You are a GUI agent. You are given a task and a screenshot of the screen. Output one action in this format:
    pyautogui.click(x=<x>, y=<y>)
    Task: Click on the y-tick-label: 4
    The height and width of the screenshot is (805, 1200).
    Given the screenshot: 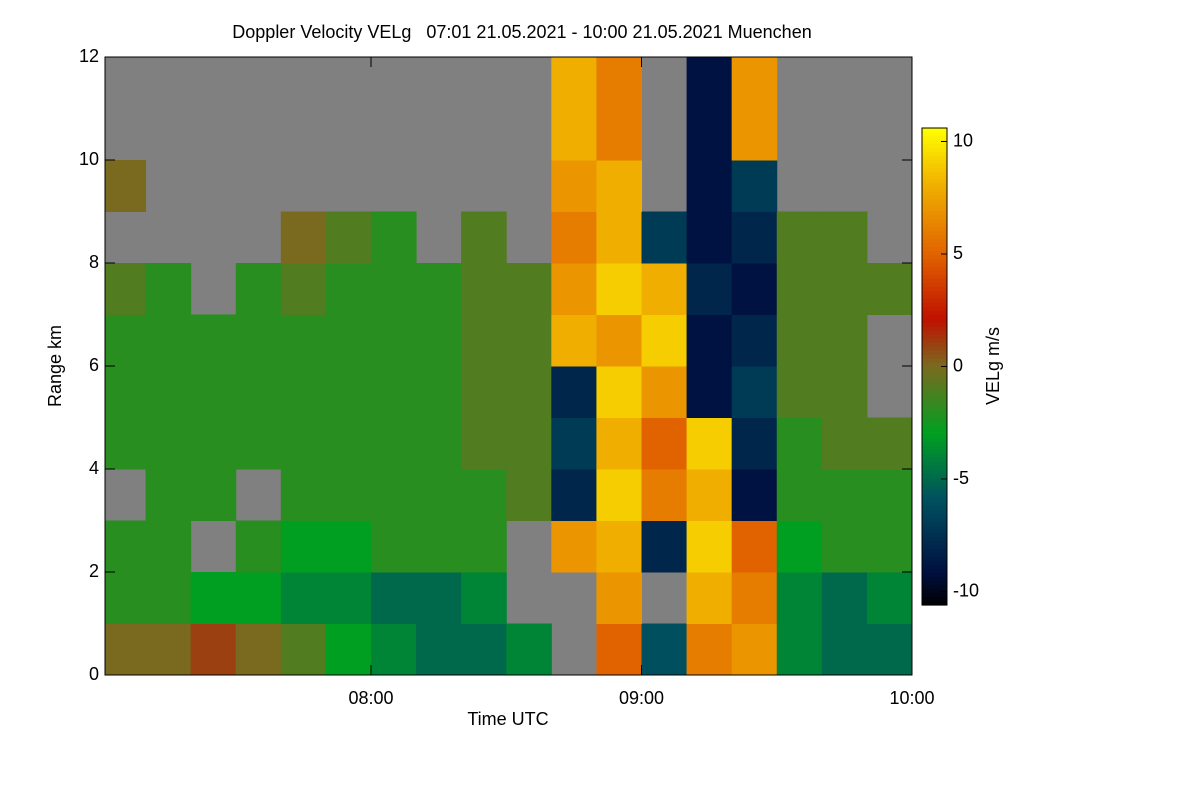 What is the action you would take?
    pyautogui.click(x=94, y=468)
    